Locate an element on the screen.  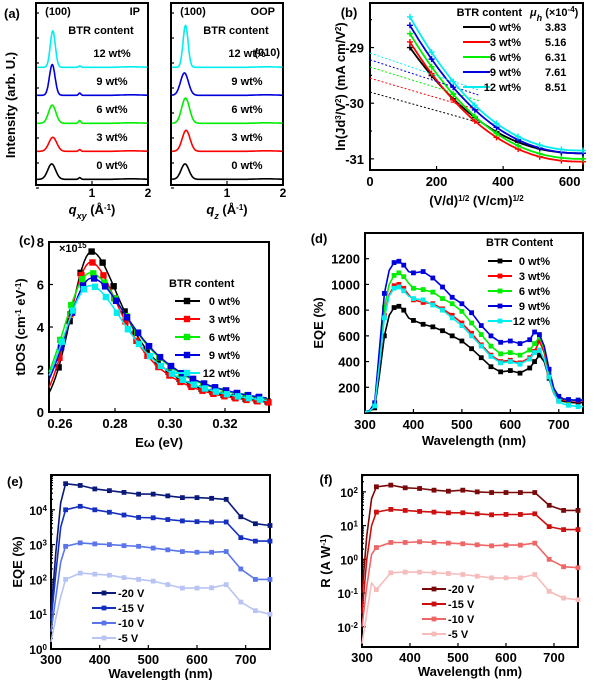
legend-marker-6wt is located at coordinates (500, 291).